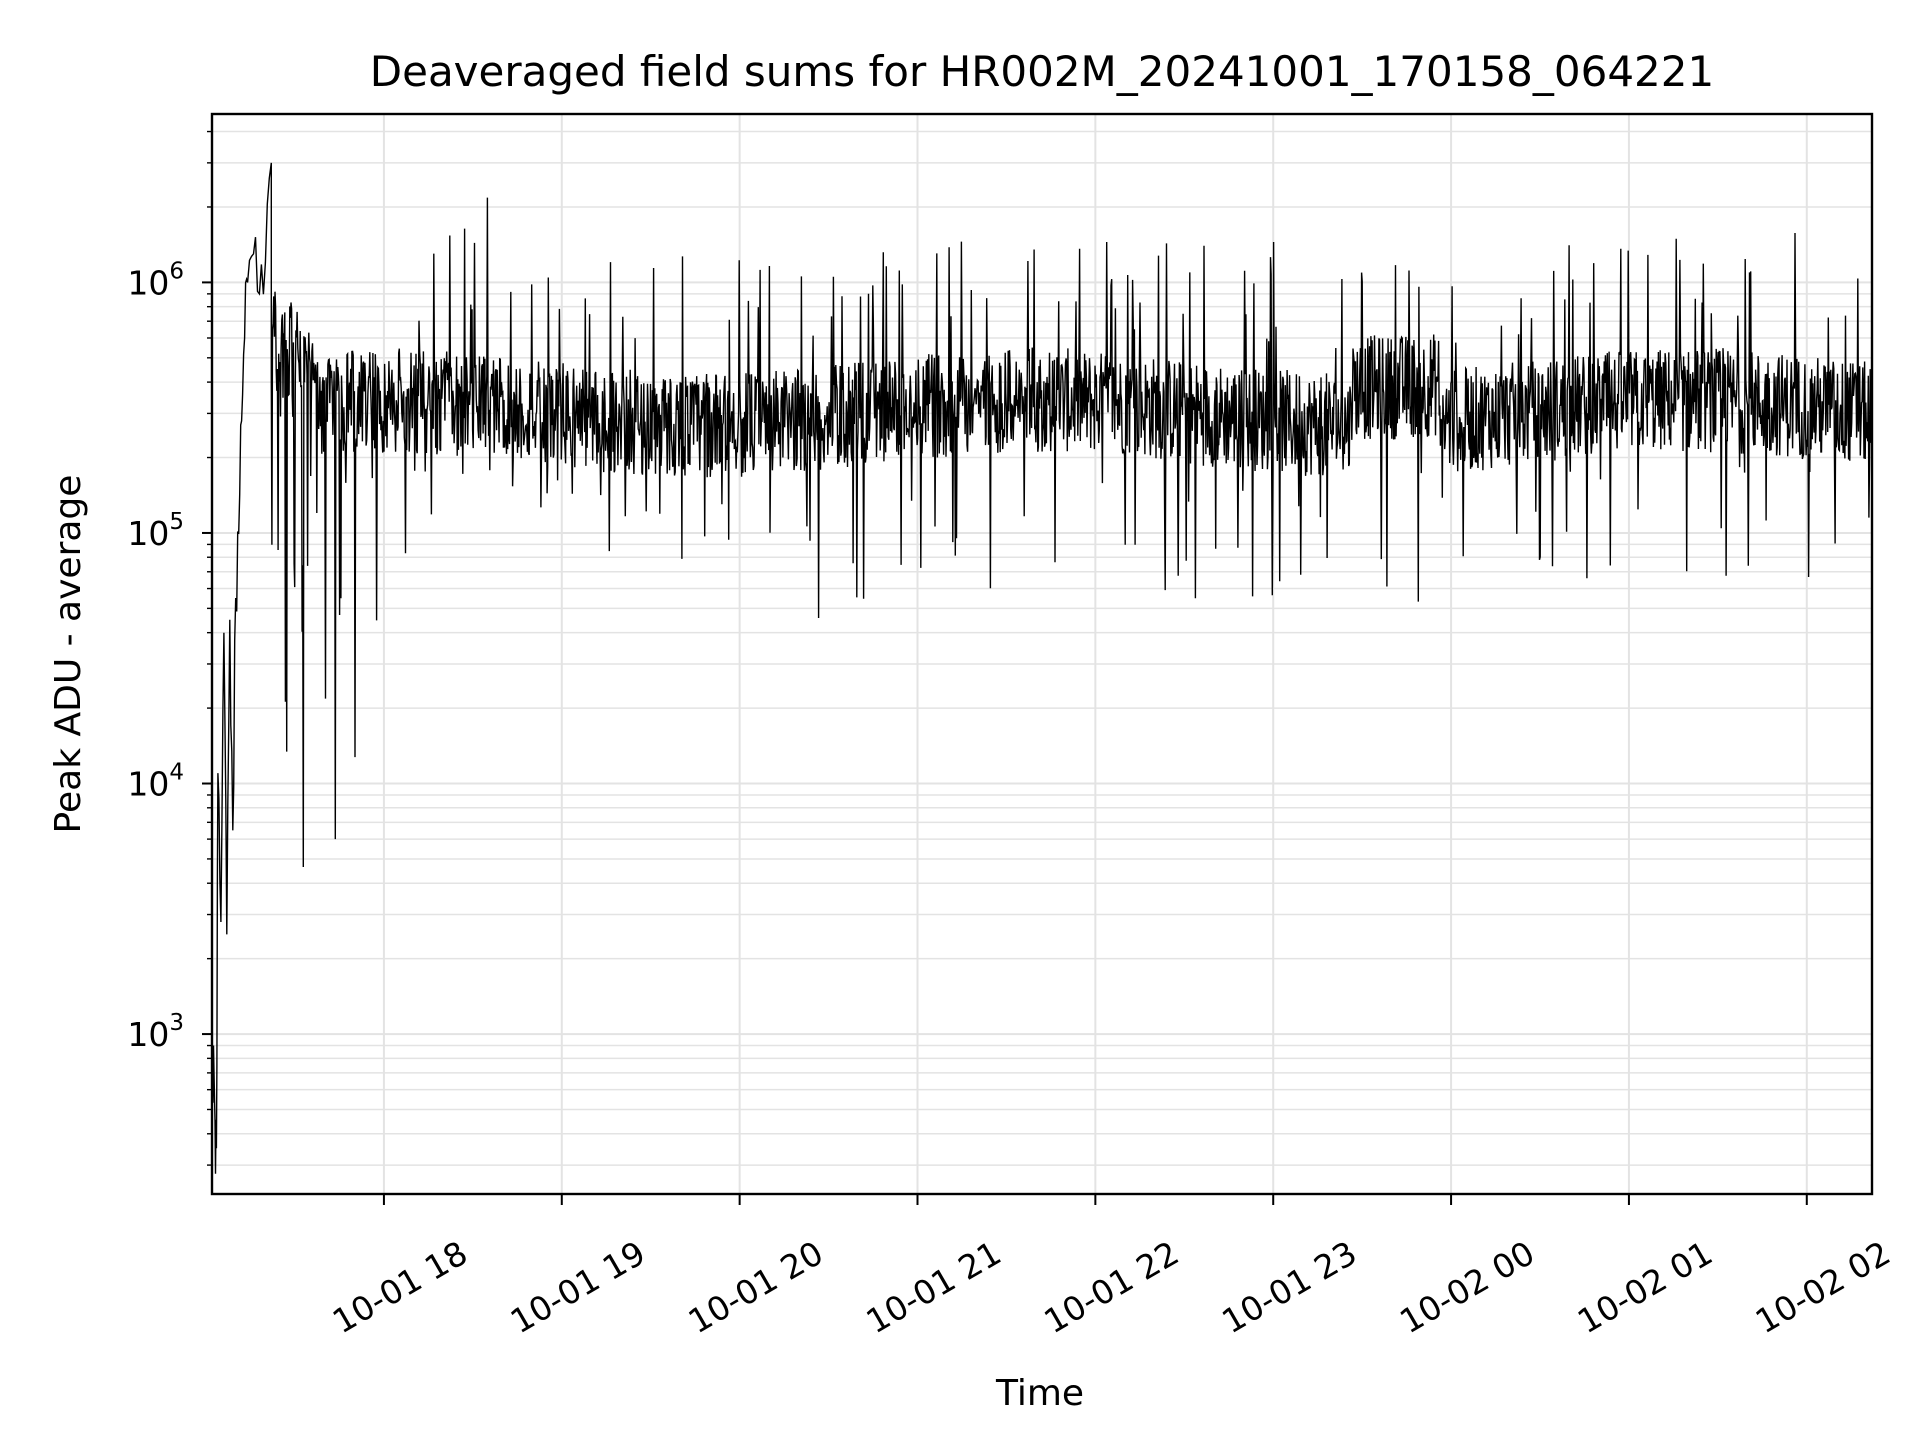 This screenshot has width=1920, height=1445. I want to click on y-tick-label-exponent: 5, so click(176, 522).